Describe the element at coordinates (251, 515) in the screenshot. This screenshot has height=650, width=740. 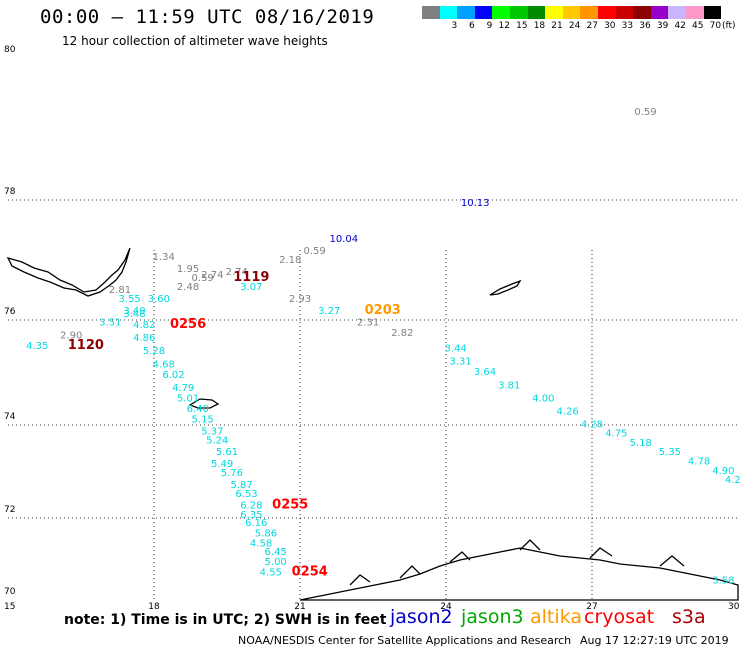
I see `wave-height-label: 6.35` at that location.